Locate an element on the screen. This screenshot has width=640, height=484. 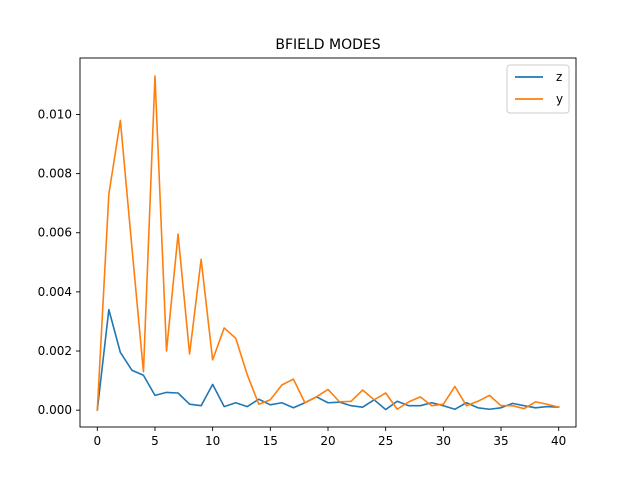
y-tick-label: 0.006 is located at coordinates (55, 233).